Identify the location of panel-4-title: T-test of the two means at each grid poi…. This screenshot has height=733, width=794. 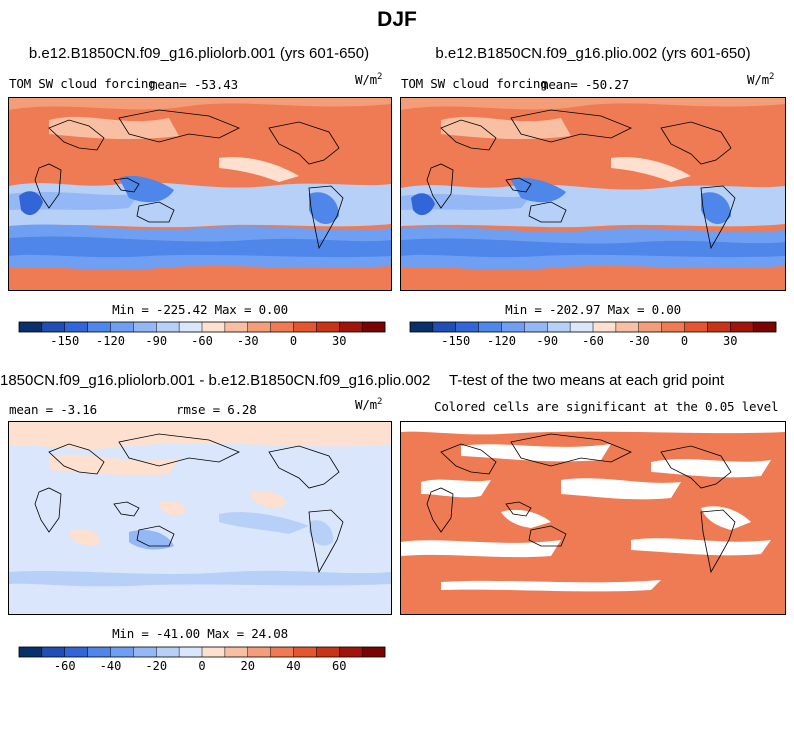
(587, 380).